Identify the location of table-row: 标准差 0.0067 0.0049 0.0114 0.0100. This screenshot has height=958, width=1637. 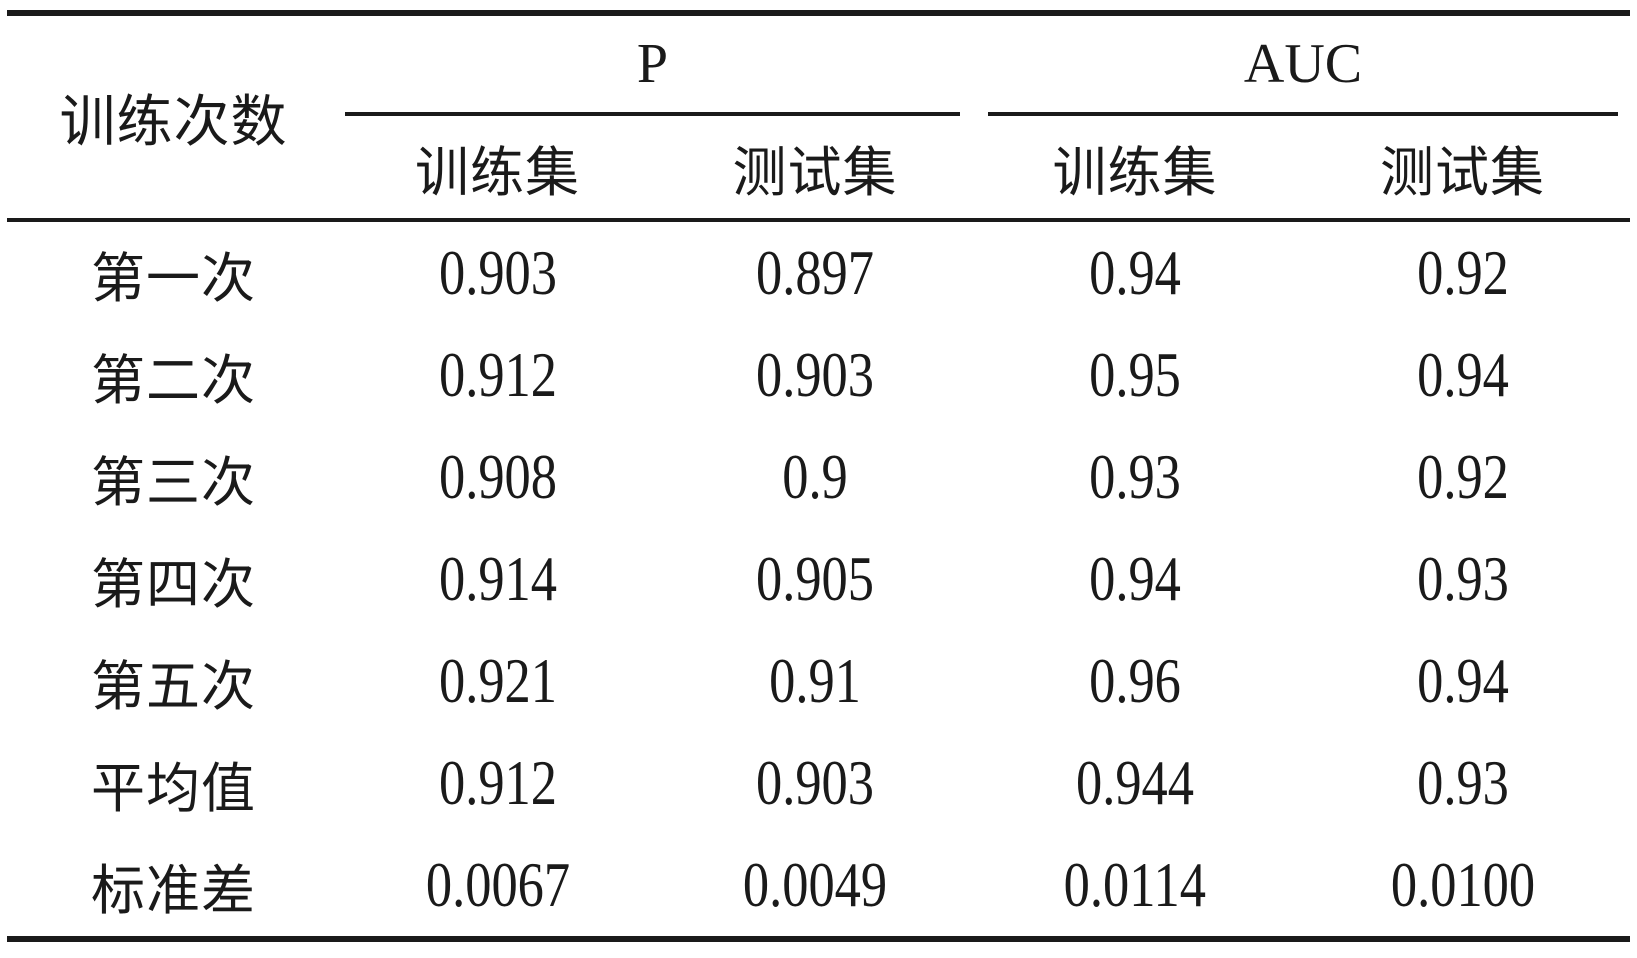
(818, 886).